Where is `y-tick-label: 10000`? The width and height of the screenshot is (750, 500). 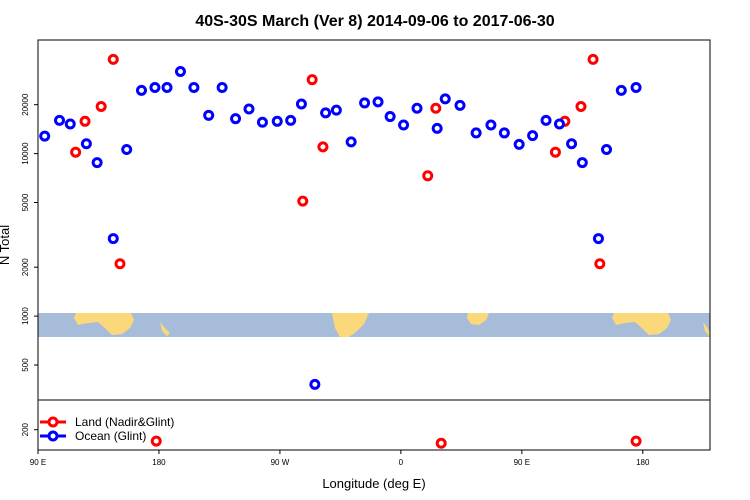
y-tick-label: 10000 is located at coordinates (25, 153).